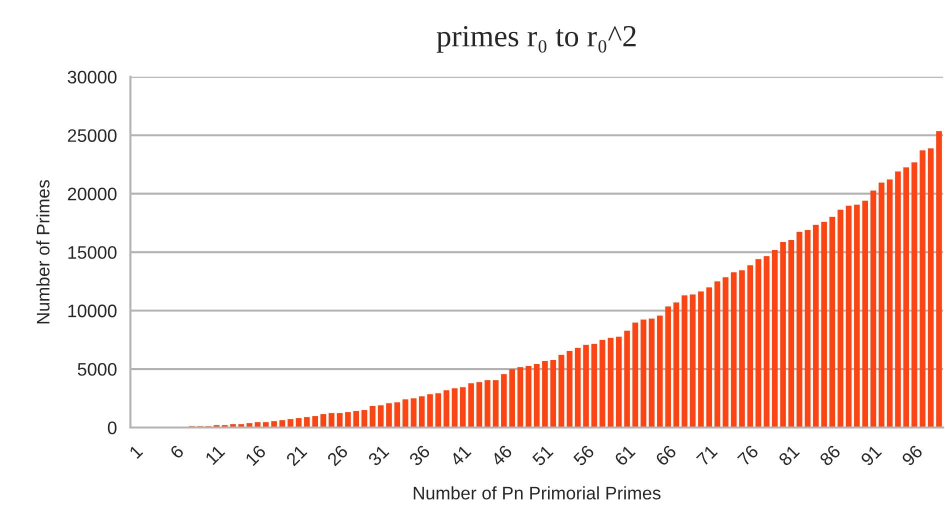 Image resolution: width=945 pixels, height=512 pixels. I want to click on y-axis-title: Number of Primes, so click(43, 252).